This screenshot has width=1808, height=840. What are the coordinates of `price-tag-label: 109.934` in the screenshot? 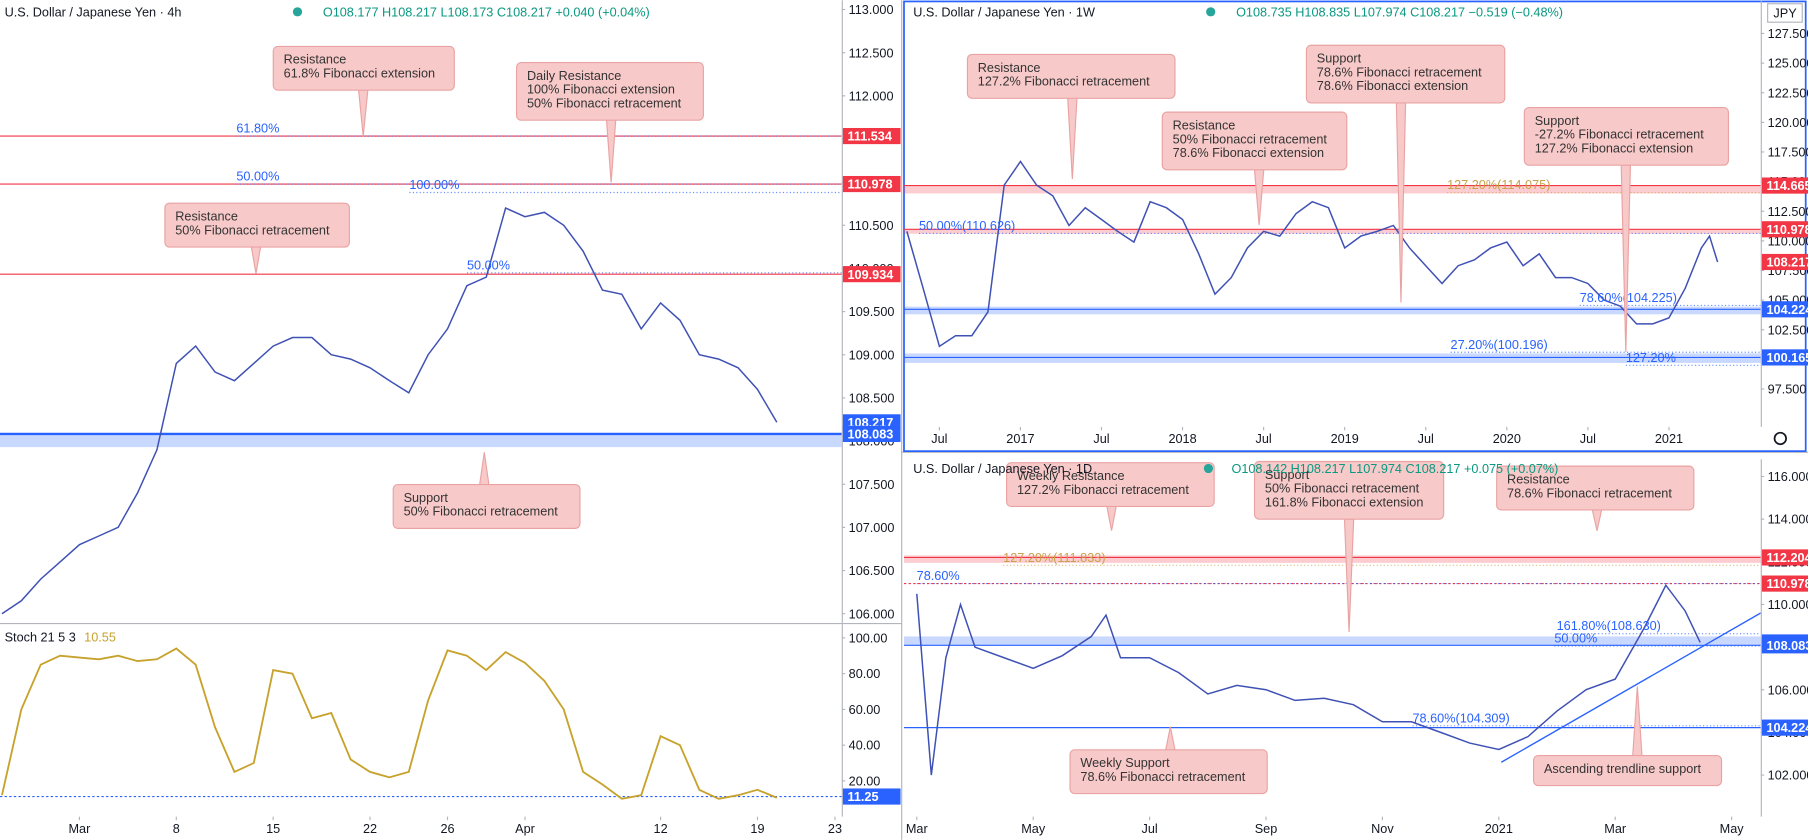 It's located at (871, 275).